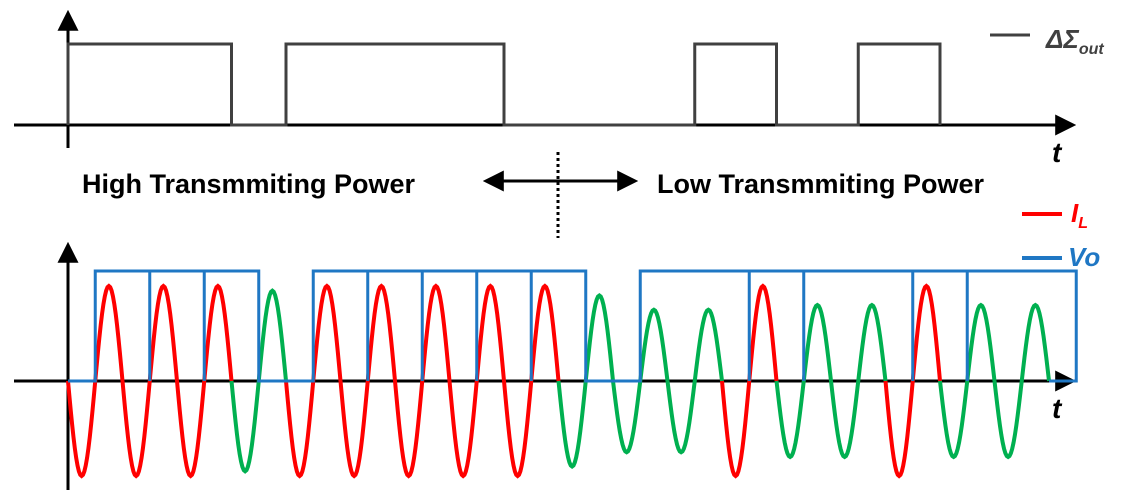 The height and width of the screenshot is (492, 1130). I want to click on il-subscript: L, so click(1083, 223).